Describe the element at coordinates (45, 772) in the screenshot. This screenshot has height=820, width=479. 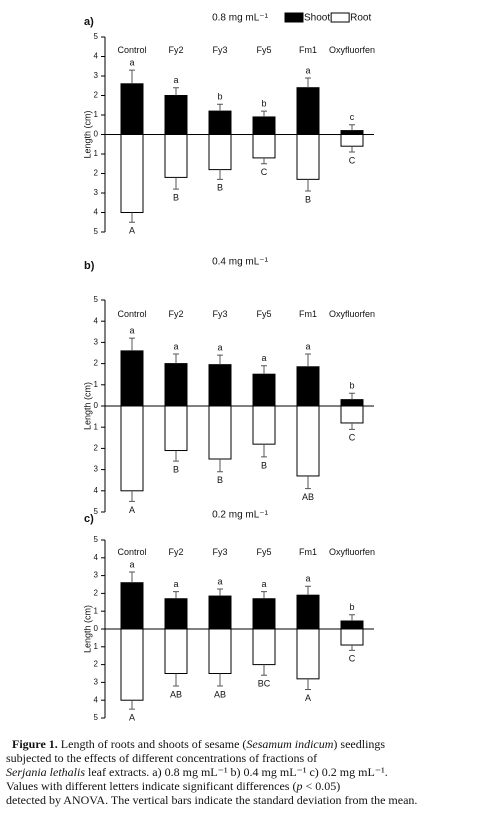
I see `caption-text: Serjania lethalis` at that location.